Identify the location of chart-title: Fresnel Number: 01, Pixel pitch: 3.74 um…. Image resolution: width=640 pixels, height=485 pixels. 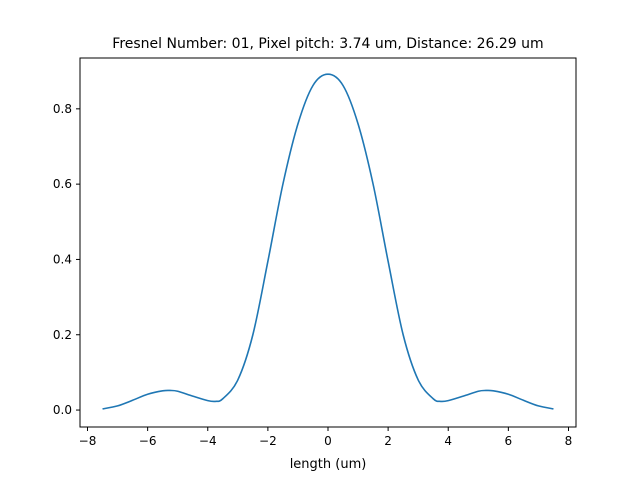
(327, 44).